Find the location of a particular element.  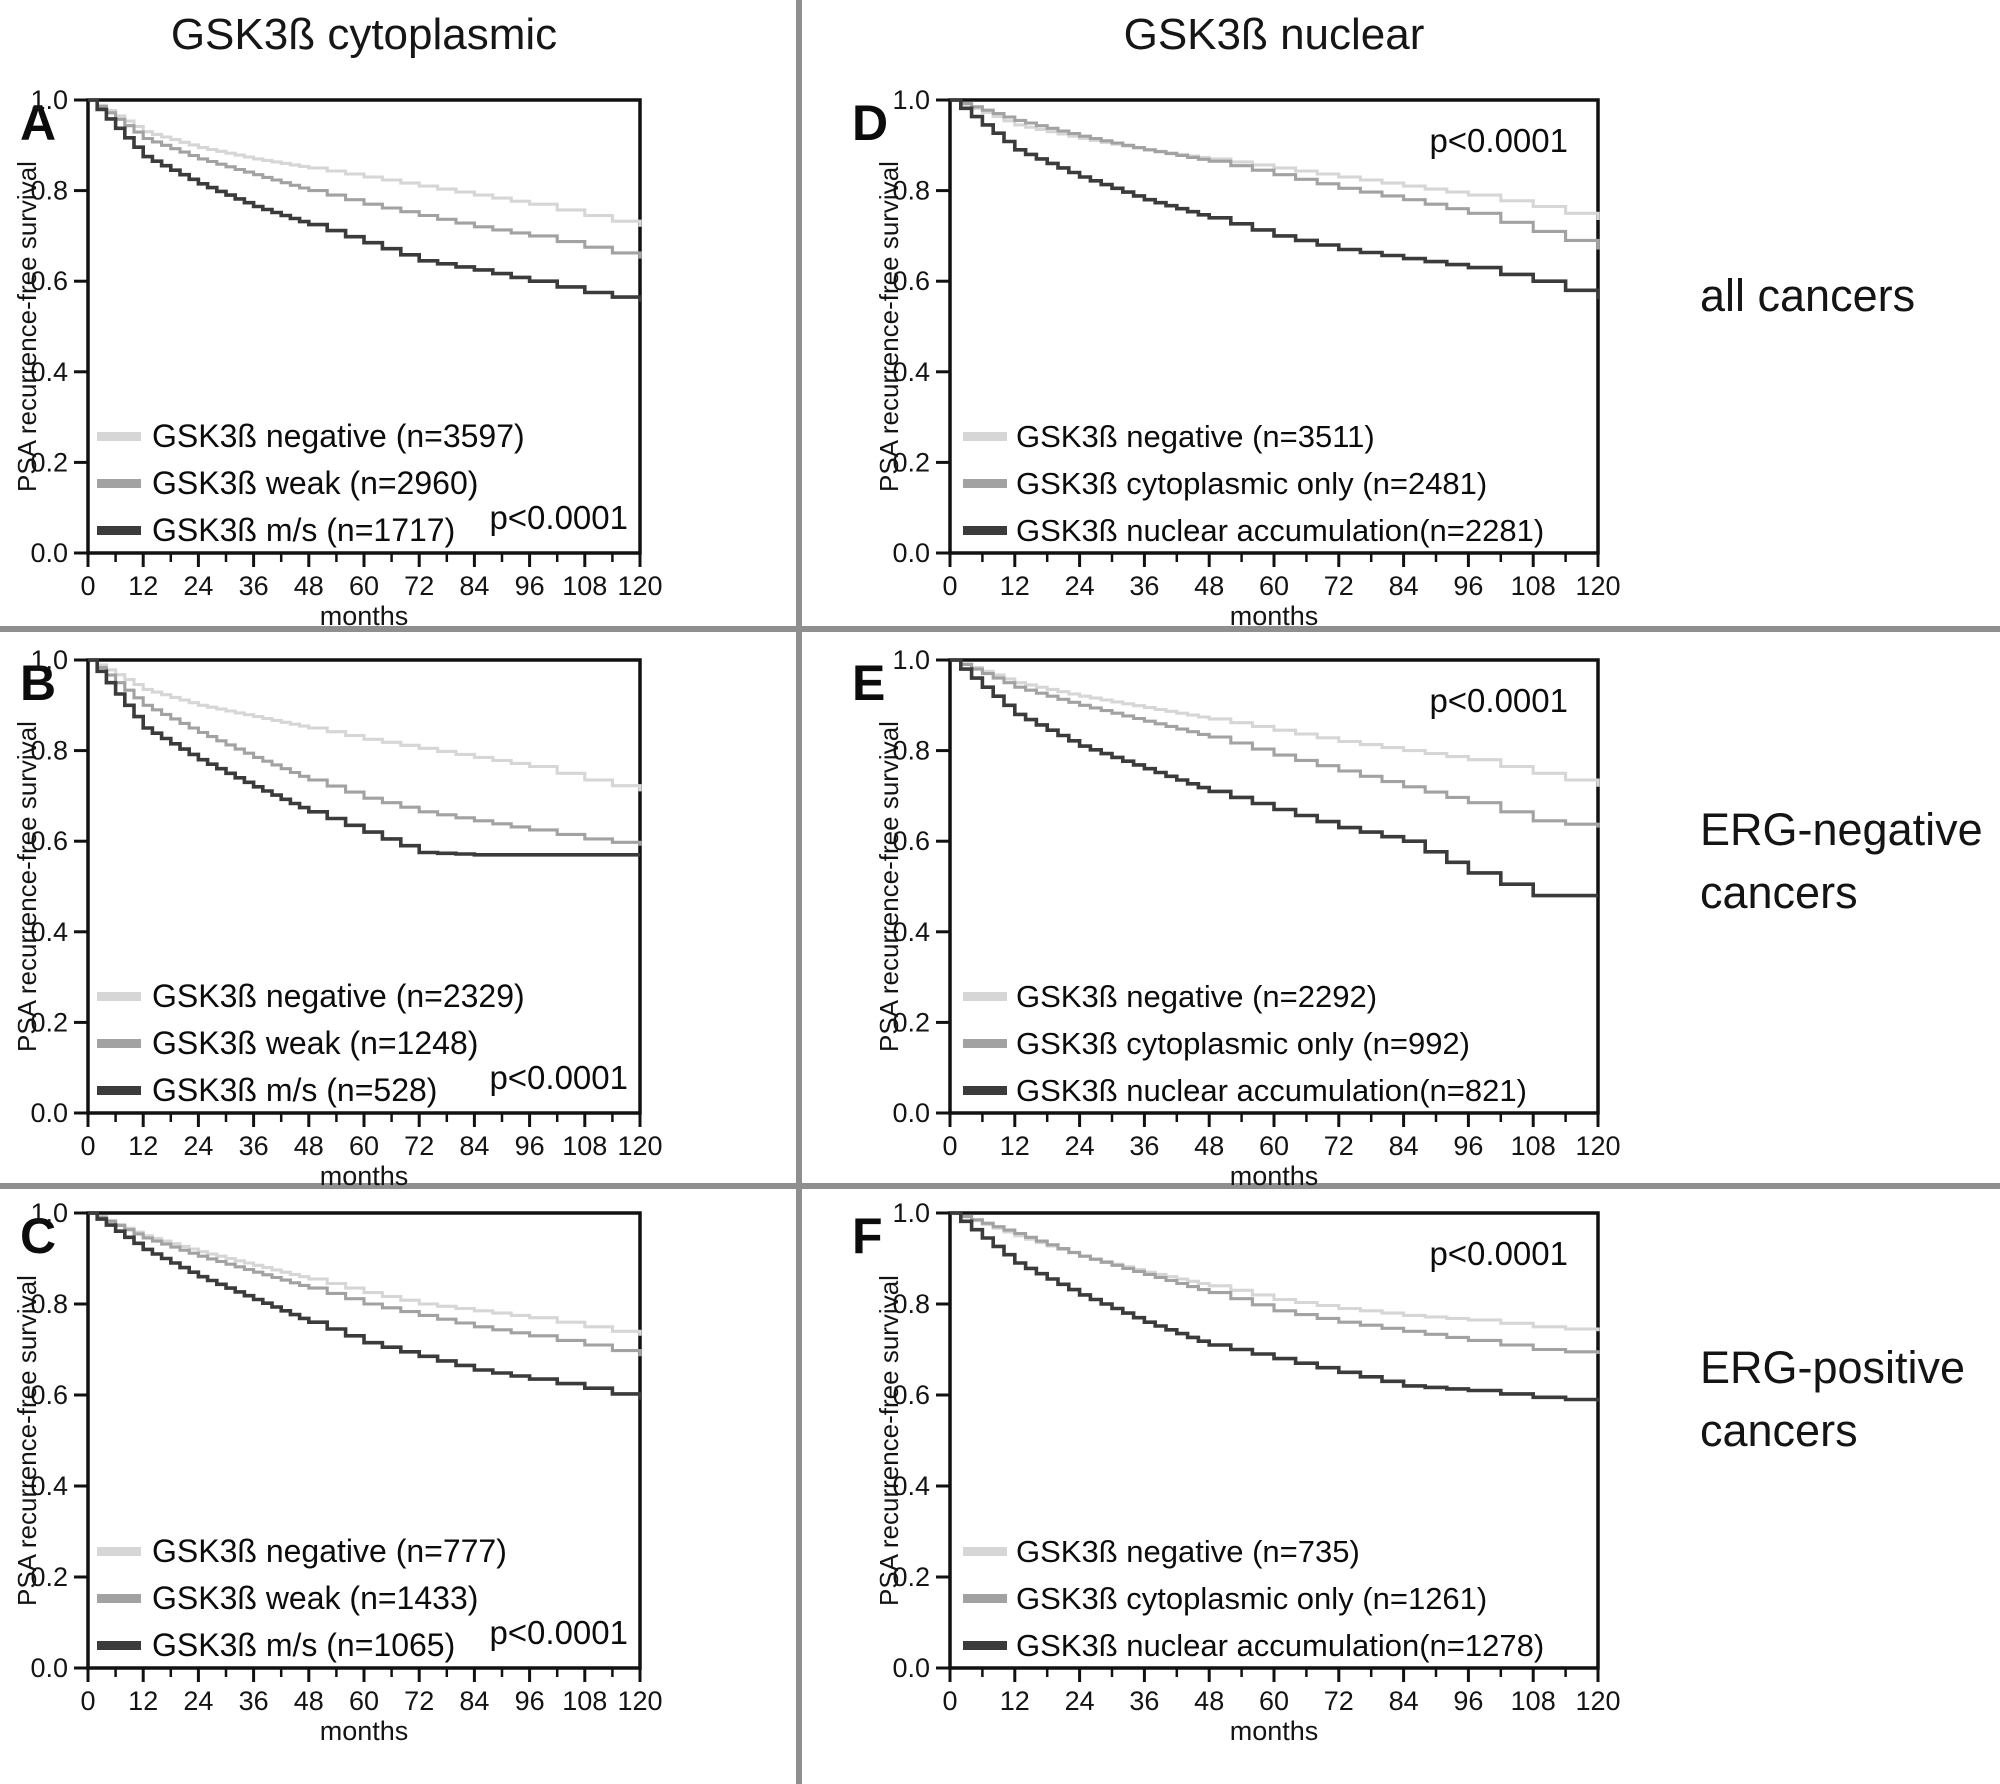

column-title-nuclear: GSK3ß nuclear is located at coordinates (1274, 34).